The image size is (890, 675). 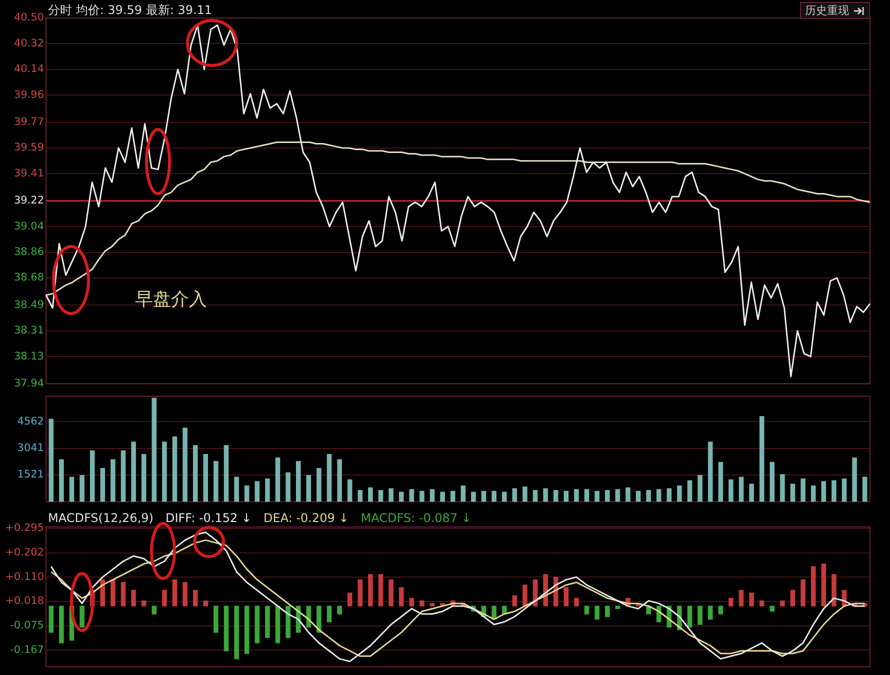 What do you see at coordinates (30, 448) in the screenshot?
I see `y-tick-label: 3041` at bounding box center [30, 448].